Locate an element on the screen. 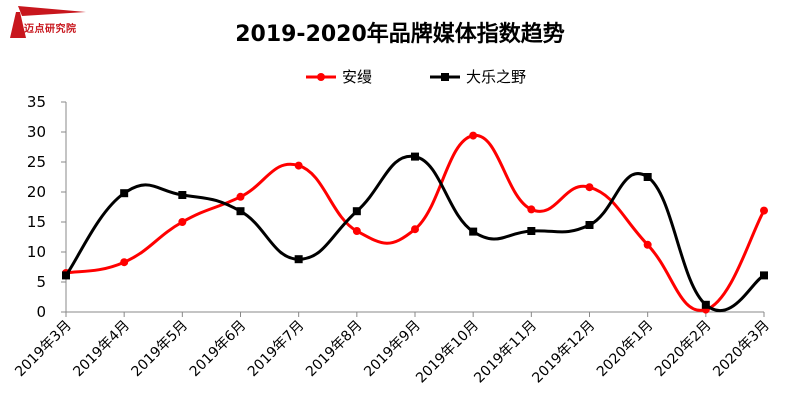 The image size is (800, 418). legend-item: 大乐之野 is located at coordinates (478, 77).